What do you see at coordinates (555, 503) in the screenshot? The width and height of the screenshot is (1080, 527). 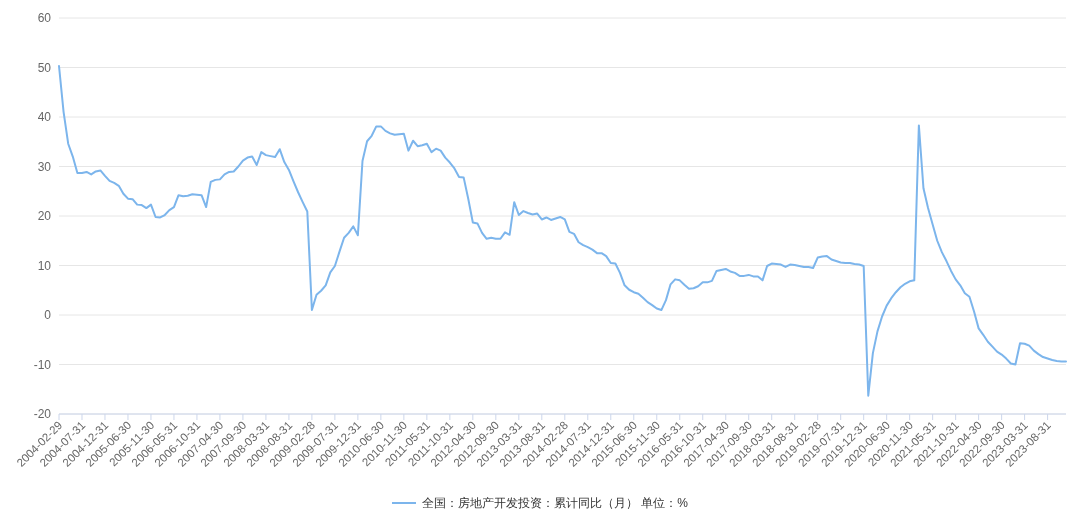 I see `legend-label: 全国：房地产开发投资：累计同比（月） 单位：%` at bounding box center [555, 503].